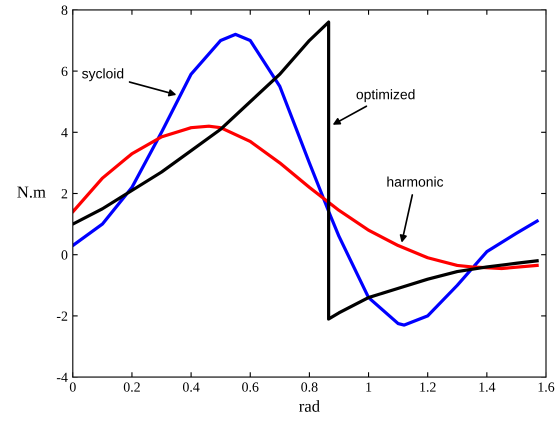  What do you see at coordinates (103, 75) in the screenshot?
I see `annotation: sycloid` at bounding box center [103, 75].